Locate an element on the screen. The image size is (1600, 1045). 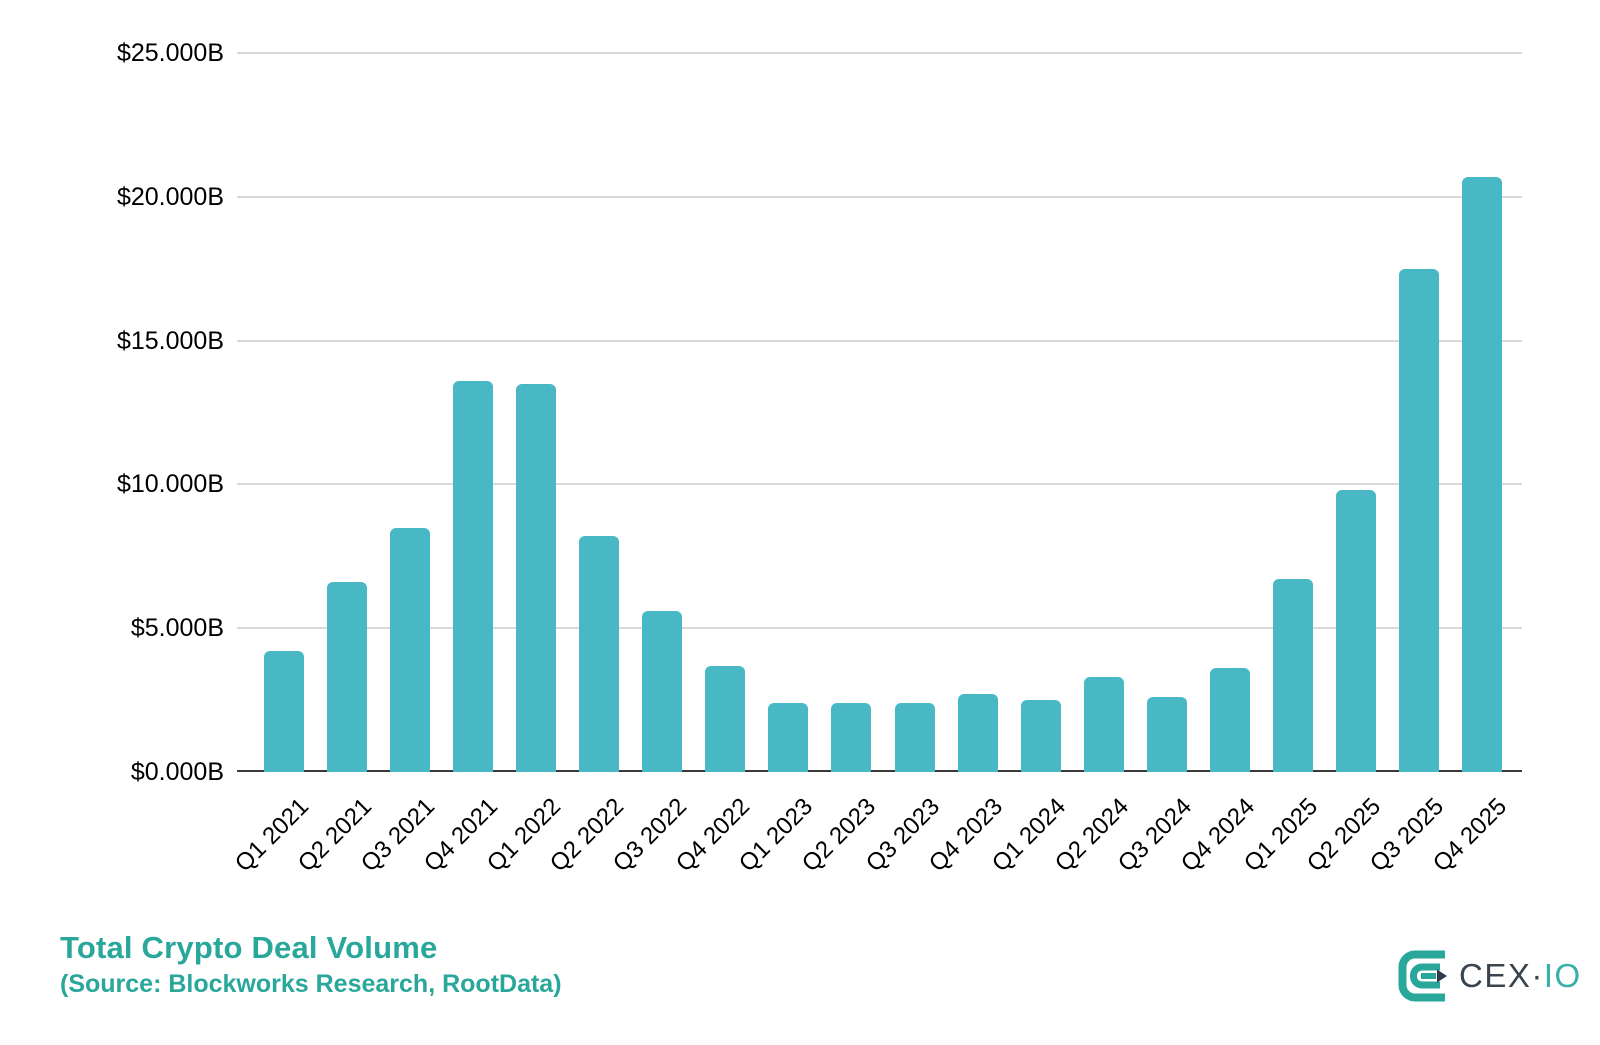
bar-Q2-2025 is located at coordinates (1355, 631).